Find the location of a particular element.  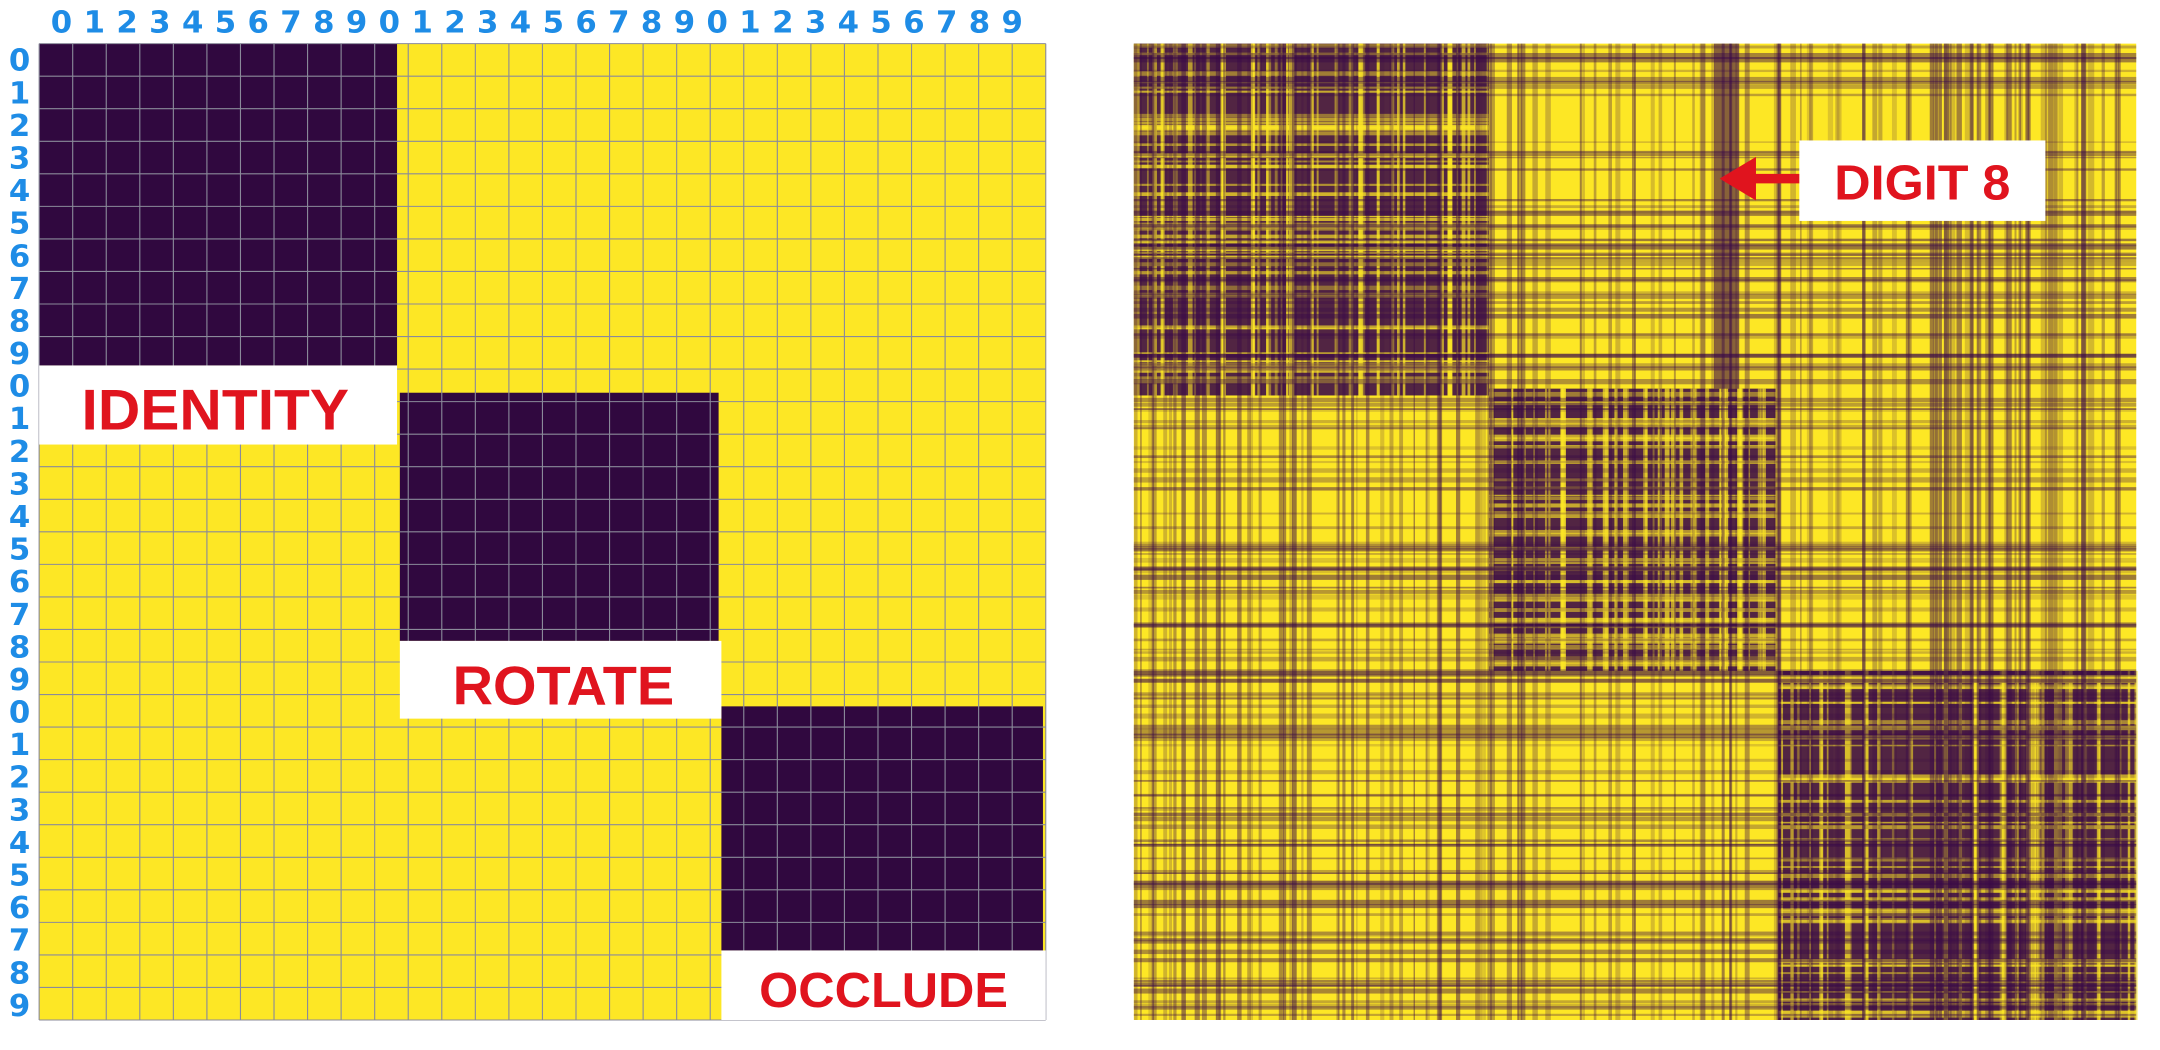

column-label: 6 is located at coordinates (585, 23).